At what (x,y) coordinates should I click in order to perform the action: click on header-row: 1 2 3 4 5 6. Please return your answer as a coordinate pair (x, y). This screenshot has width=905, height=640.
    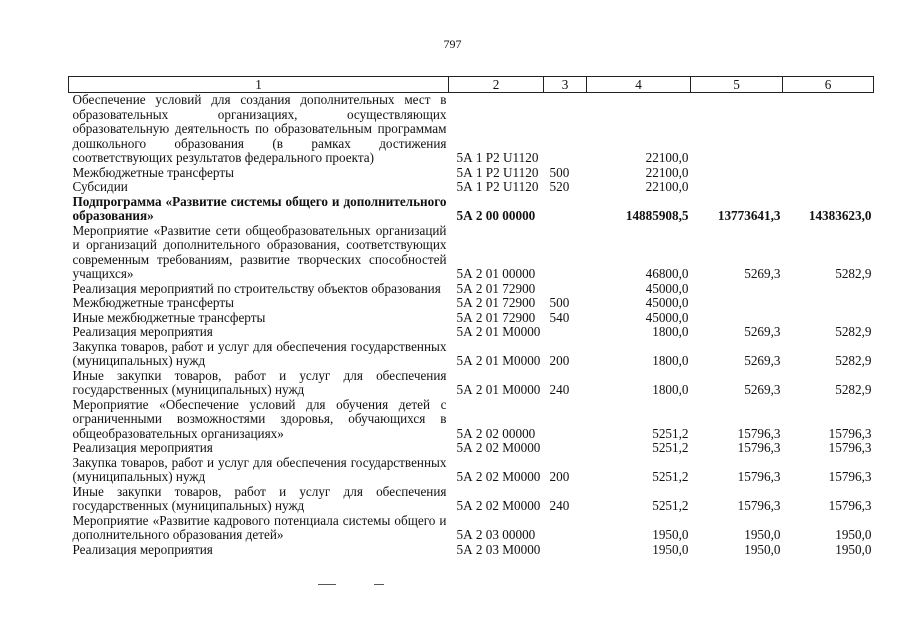
    Looking at the image, I should click on (471, 84).